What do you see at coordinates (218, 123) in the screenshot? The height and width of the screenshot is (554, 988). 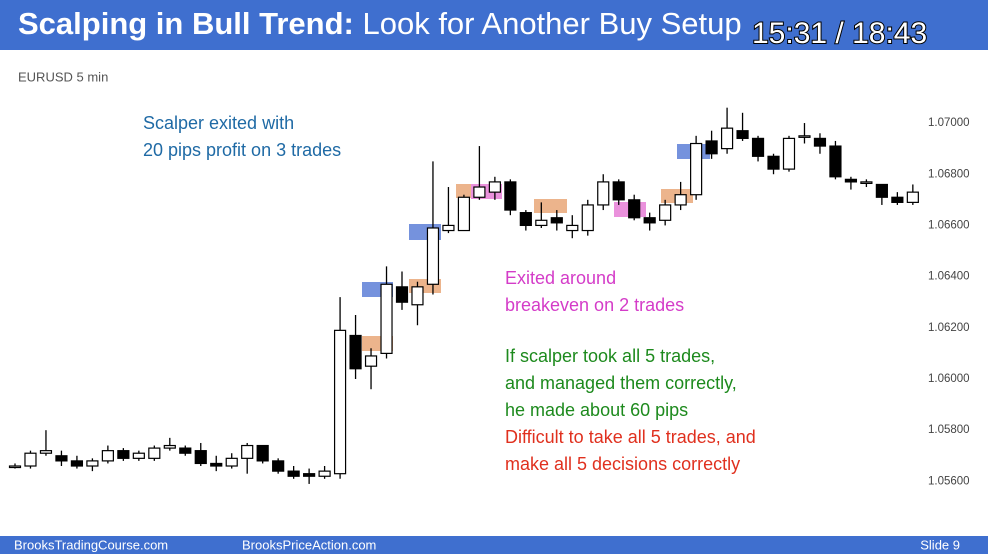 I see `annotation-line: Scalper exited with` at bounding box center [218, 123].